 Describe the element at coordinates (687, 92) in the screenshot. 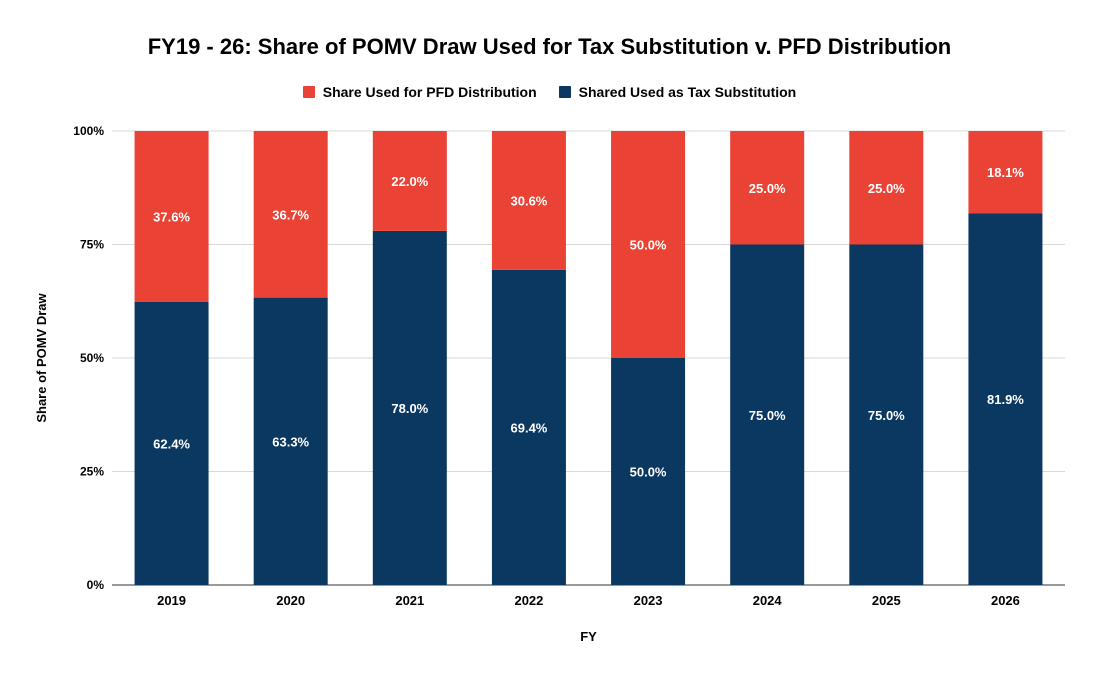

I see `legend-label-tax: Shared Used as Tax Substitution` at that location.